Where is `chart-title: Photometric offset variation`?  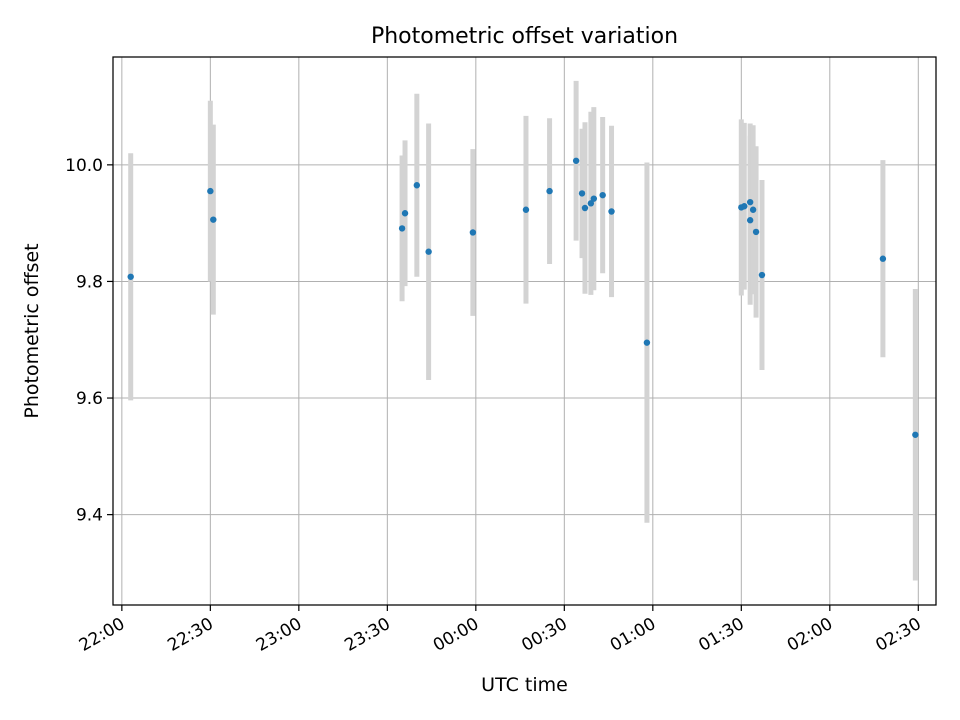
chart-title: Photometric offset variation is located at coordinates (524, 36).